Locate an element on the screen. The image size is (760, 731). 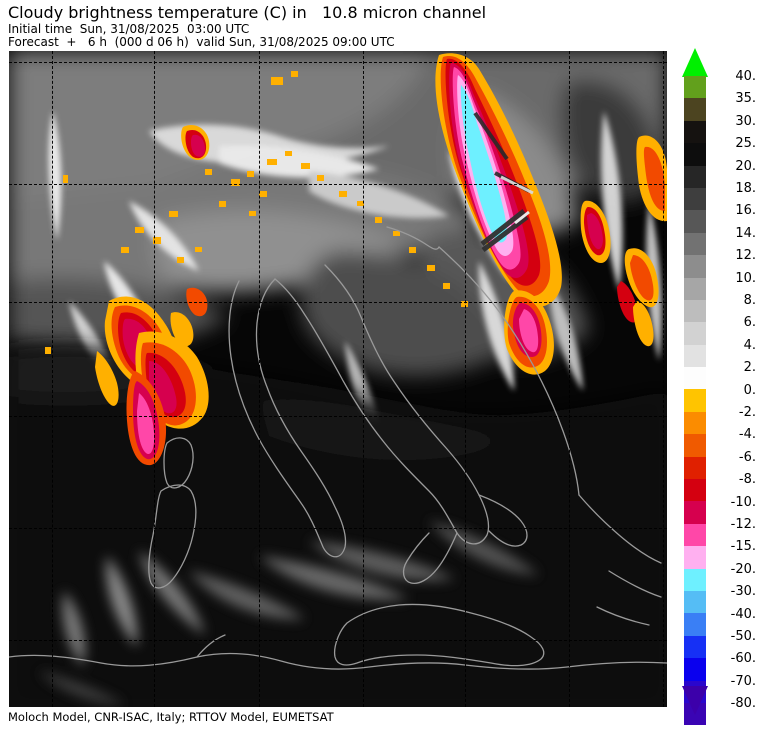
colorbar-label: -4. is located at coordinates (747, 435).